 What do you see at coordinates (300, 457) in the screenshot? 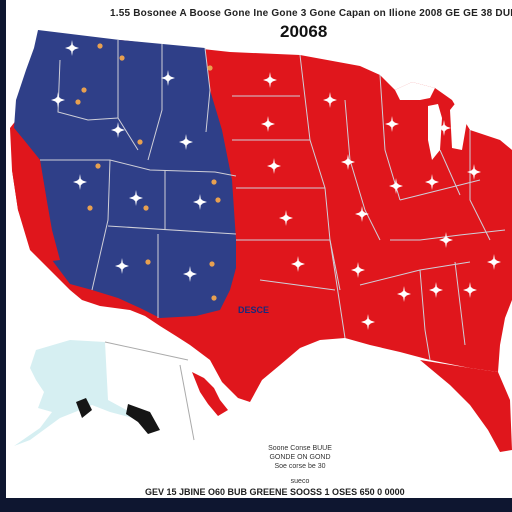
I see `legend-line: GONDE ON GOND` at bounding box center [300, 457].